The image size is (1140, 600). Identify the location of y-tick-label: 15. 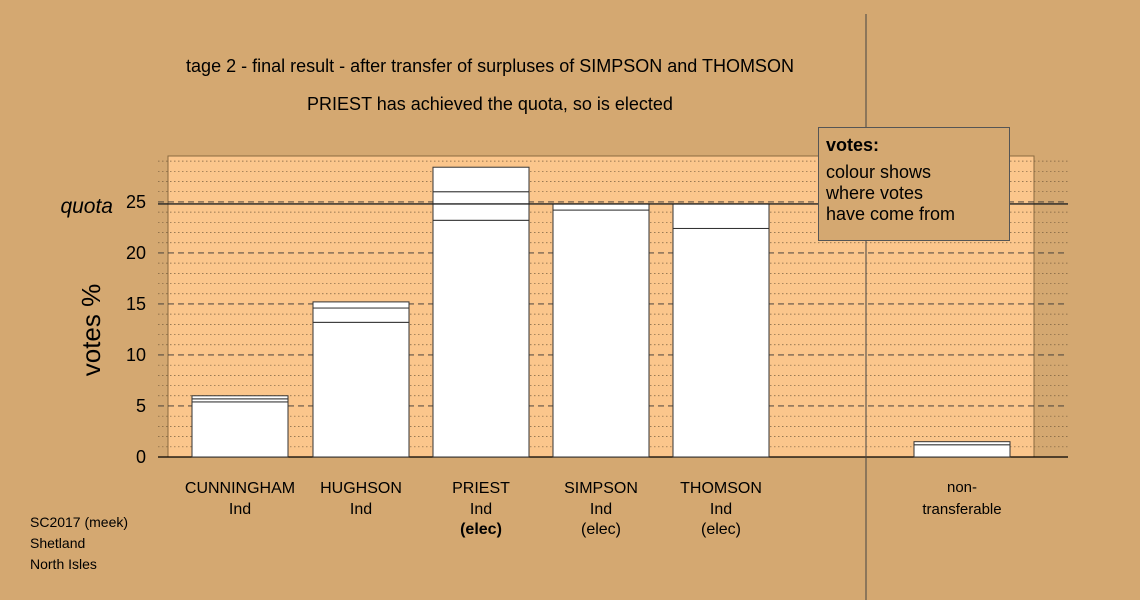
(136, 304).